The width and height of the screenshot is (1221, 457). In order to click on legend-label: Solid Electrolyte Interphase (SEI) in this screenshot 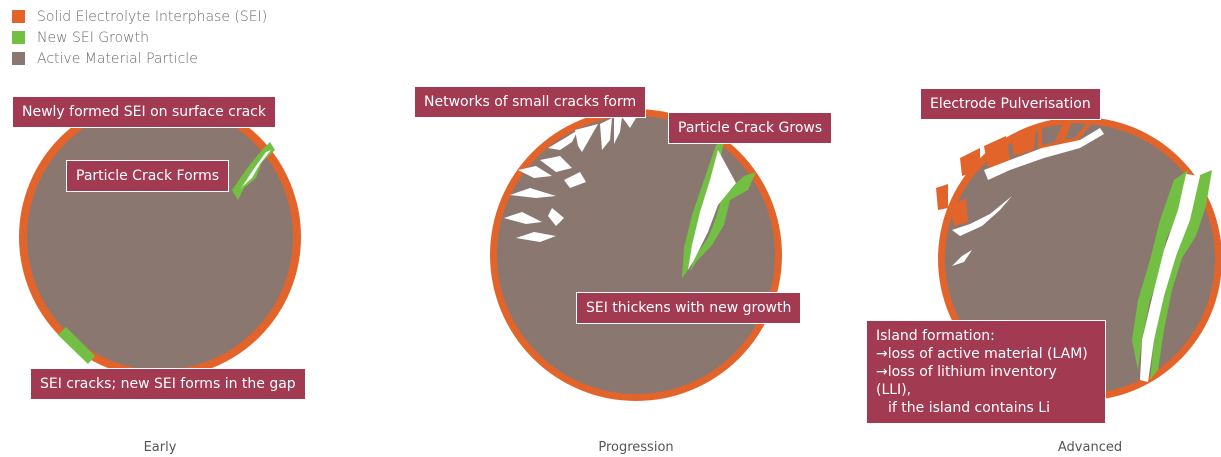, I will do `click(152, 16)`.